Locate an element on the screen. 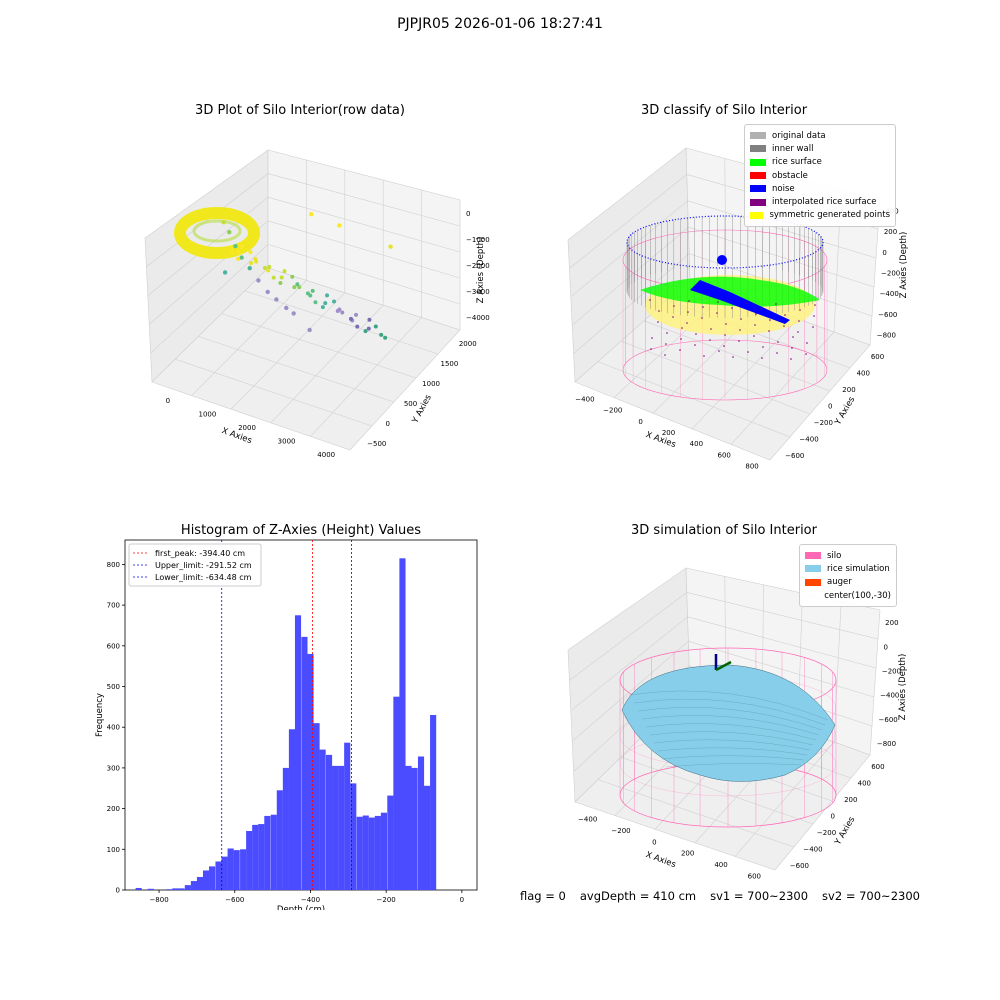  chart4-x-tick: 600 is located at coordinates (754, 876).